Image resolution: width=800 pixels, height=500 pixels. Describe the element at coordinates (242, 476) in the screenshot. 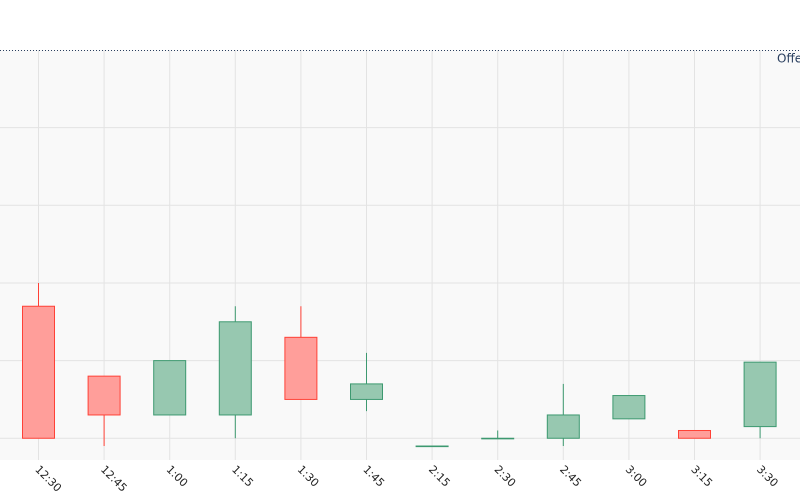

I see `x-tick-label: 1:15` at that location.